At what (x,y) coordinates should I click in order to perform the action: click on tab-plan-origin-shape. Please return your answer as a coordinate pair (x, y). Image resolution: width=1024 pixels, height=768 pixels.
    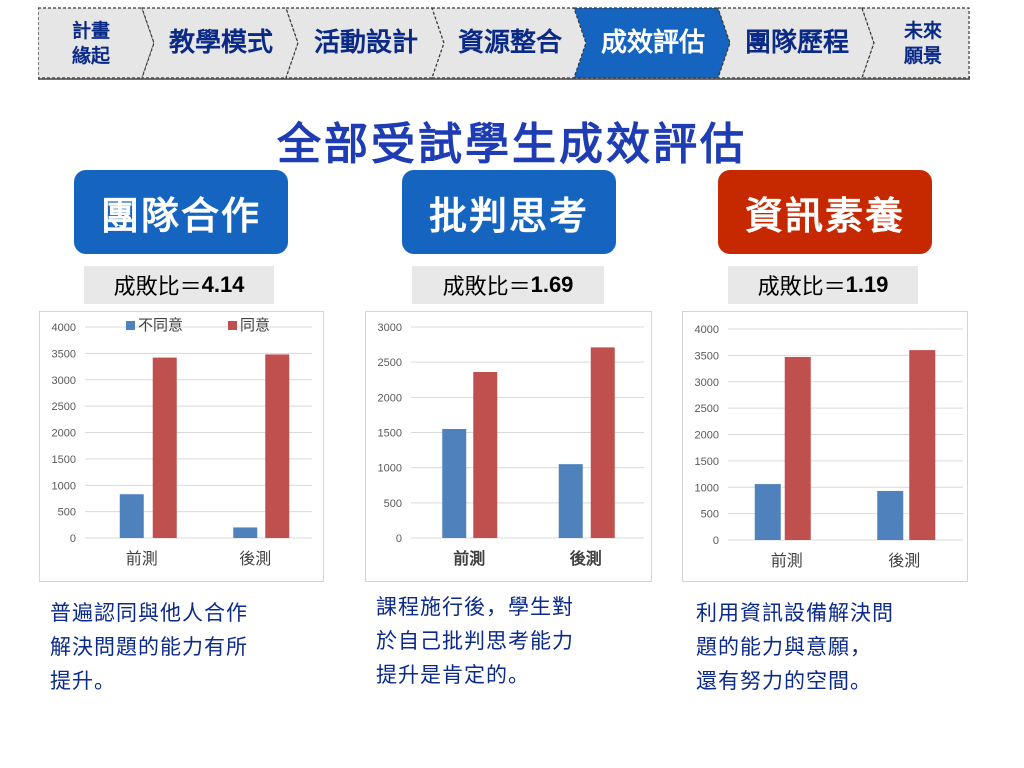
    Looking at the image, I should click on (96, 43).